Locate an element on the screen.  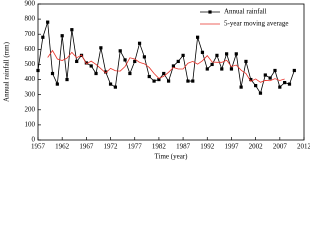
x-tick-label: 2007 is located at coordinates (280, 147).